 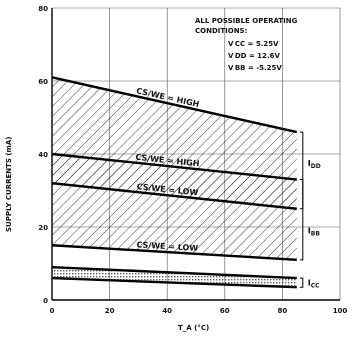 I want to click on y-tick-label: 20, so click(x=43, y=228).